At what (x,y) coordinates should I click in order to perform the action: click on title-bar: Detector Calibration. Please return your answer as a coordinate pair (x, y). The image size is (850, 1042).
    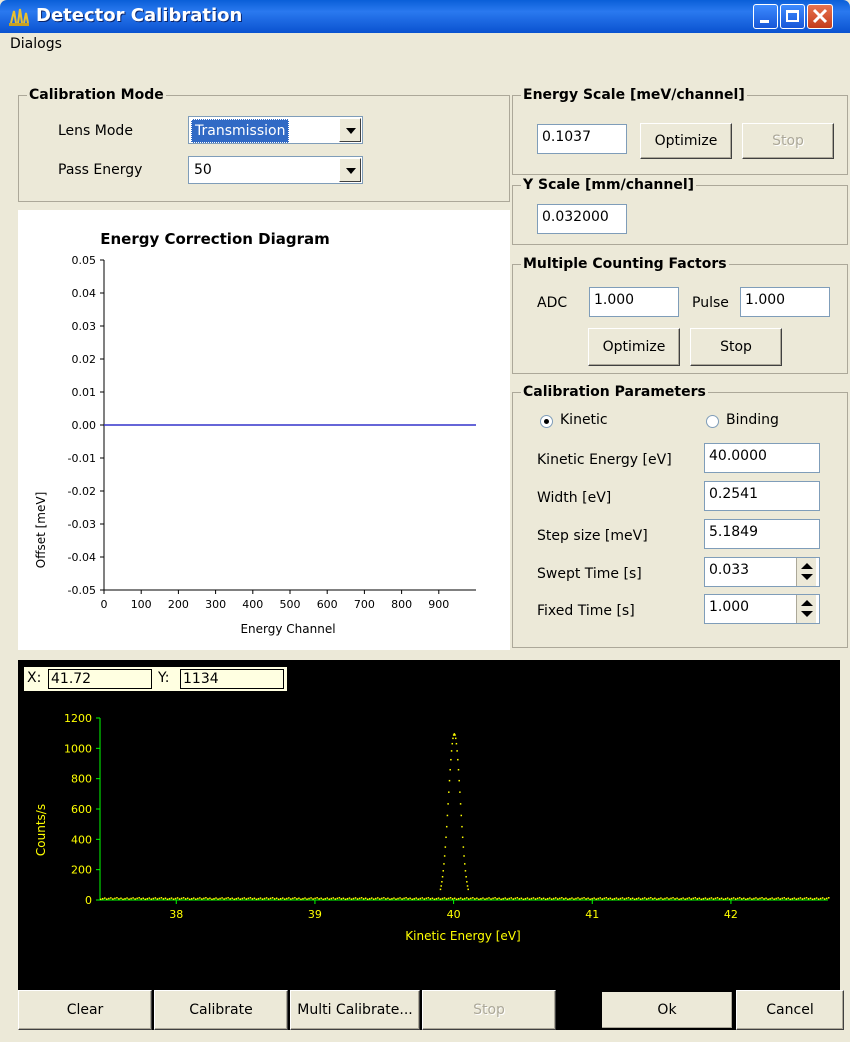
    Looking at the image, I should click on (425, 16).